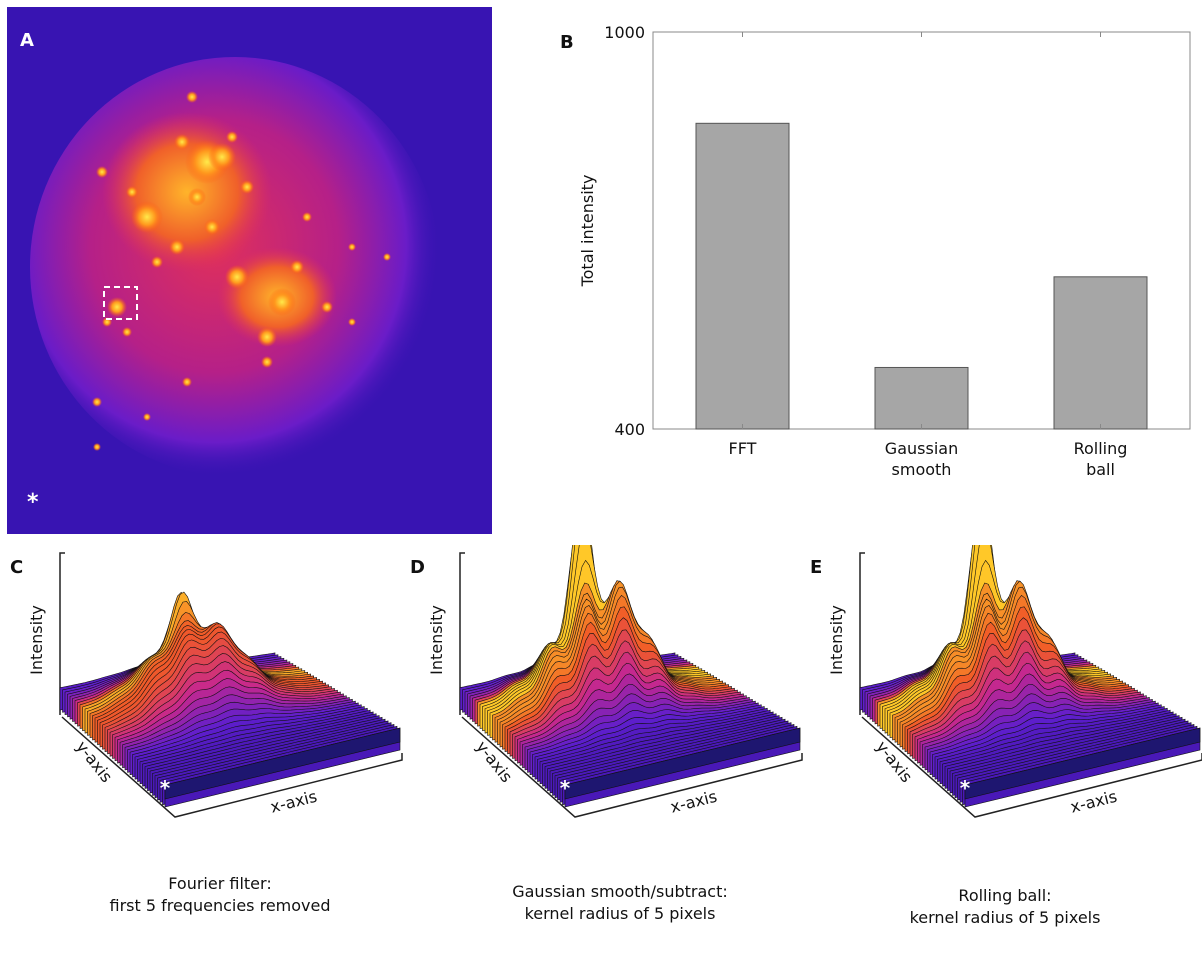 The image size is (1202, 954). Describe the element at coordinates (27, 40) in the screenshot. I see `panel-a-label: A` at that location.